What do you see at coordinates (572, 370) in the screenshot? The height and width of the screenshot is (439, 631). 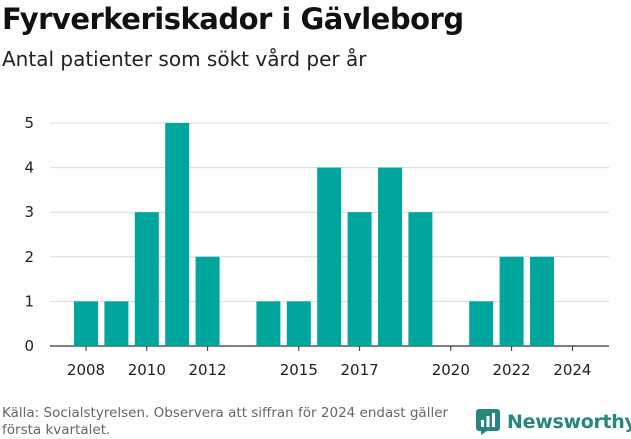 I see `x-tick-label: 2024` at bounding box center [572, 370].